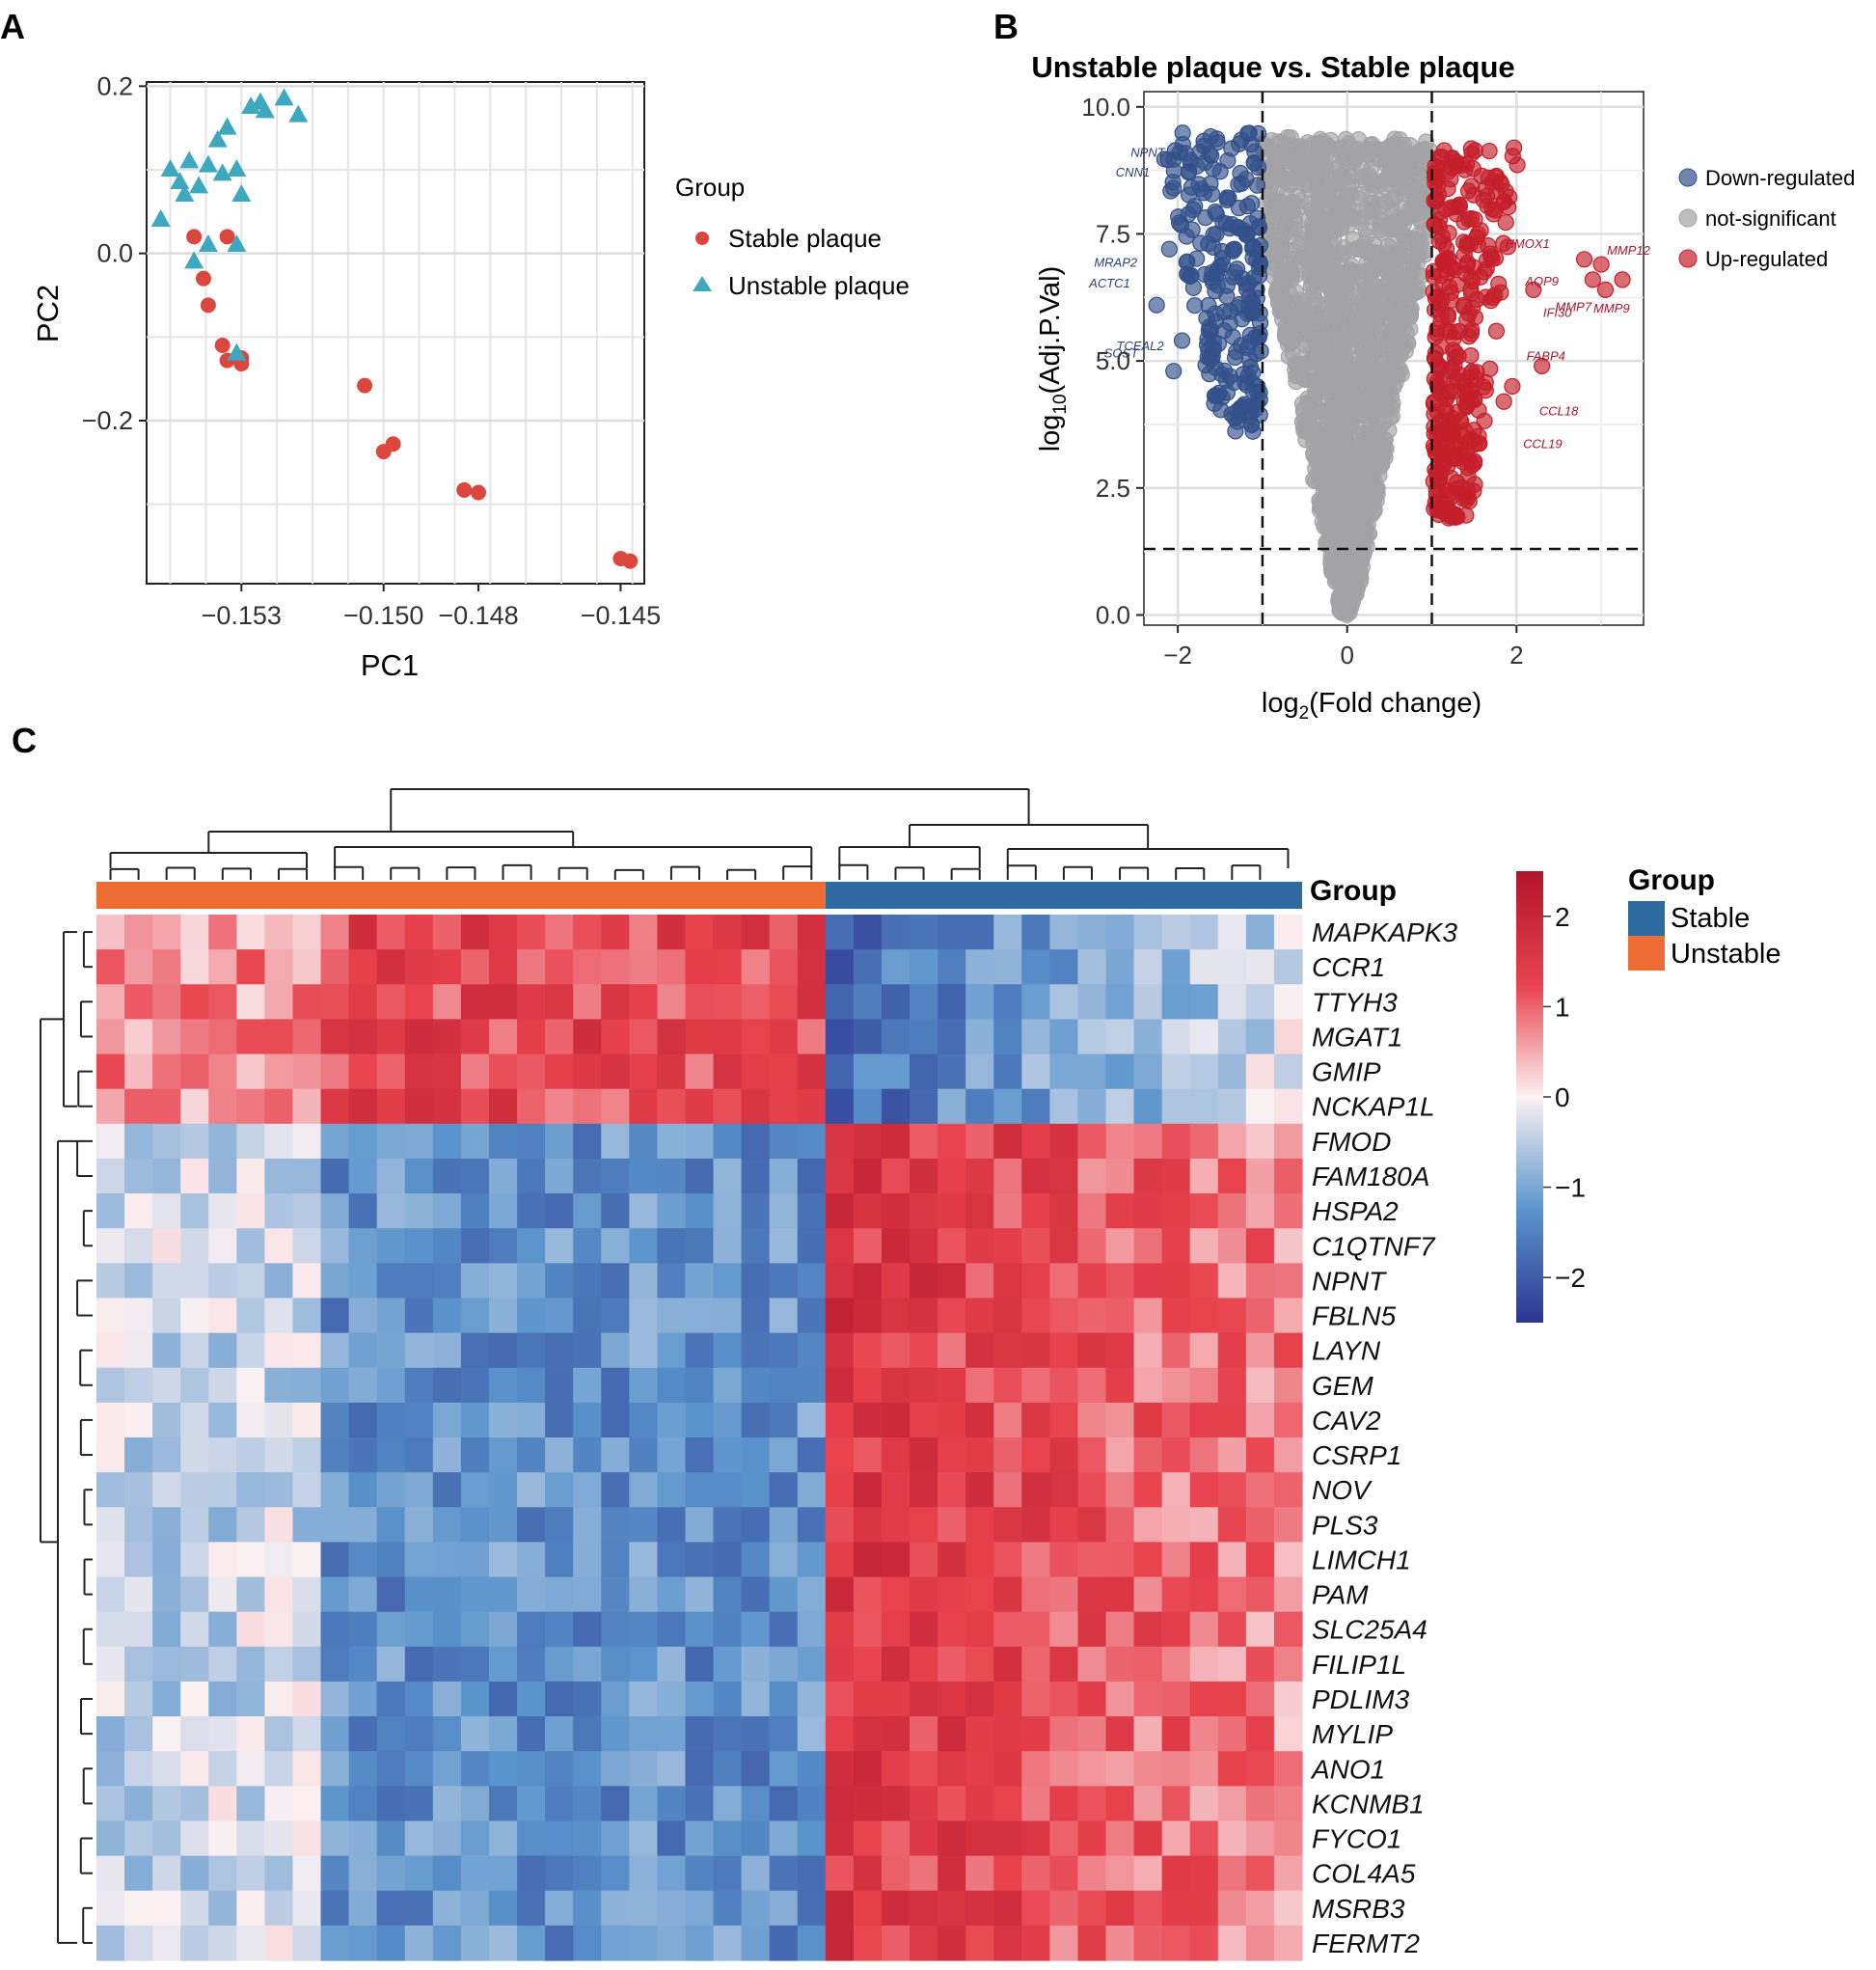  What do you see at coordinates (1542, 443) in the screenshot?
I see `volcano-gene-label: CCL19` at bounding box center [1542, 443].